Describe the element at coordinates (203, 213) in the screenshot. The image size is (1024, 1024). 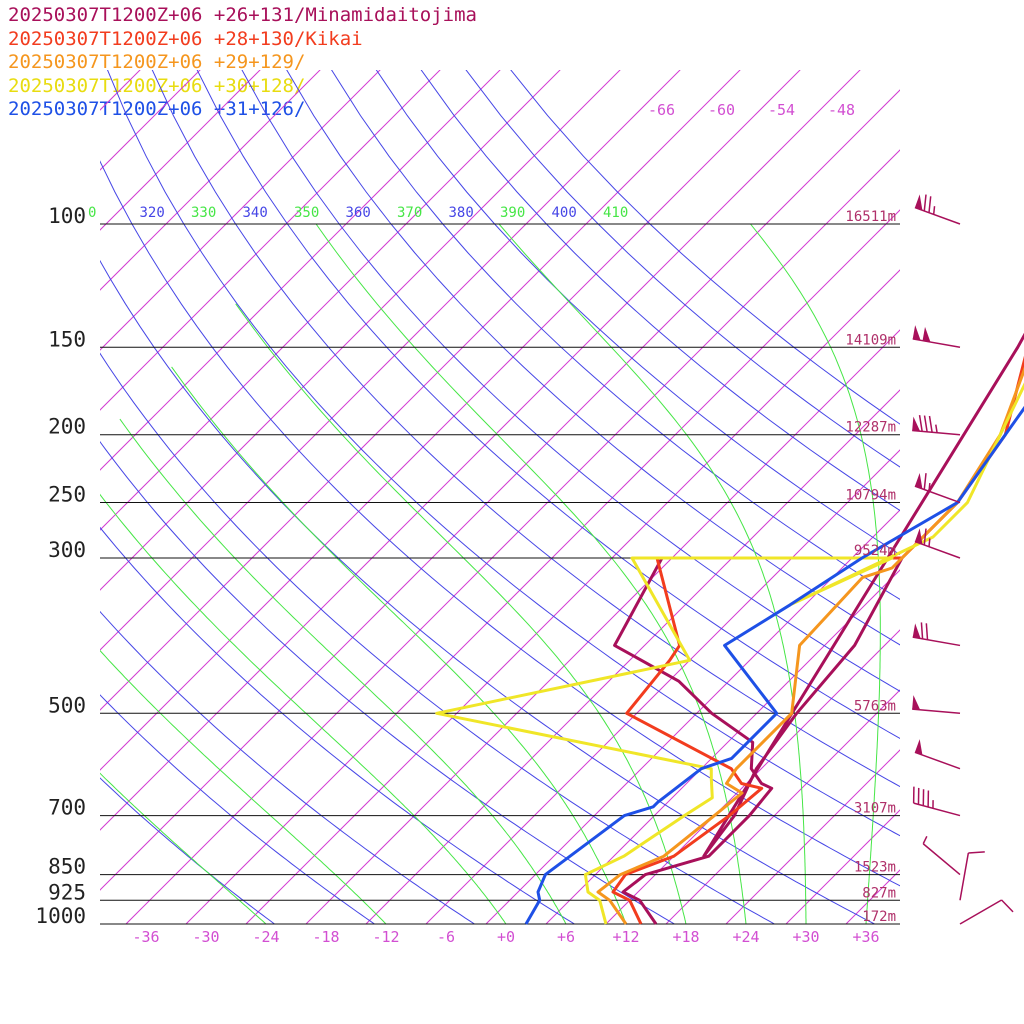
I see `theta-label: 330` at that location.